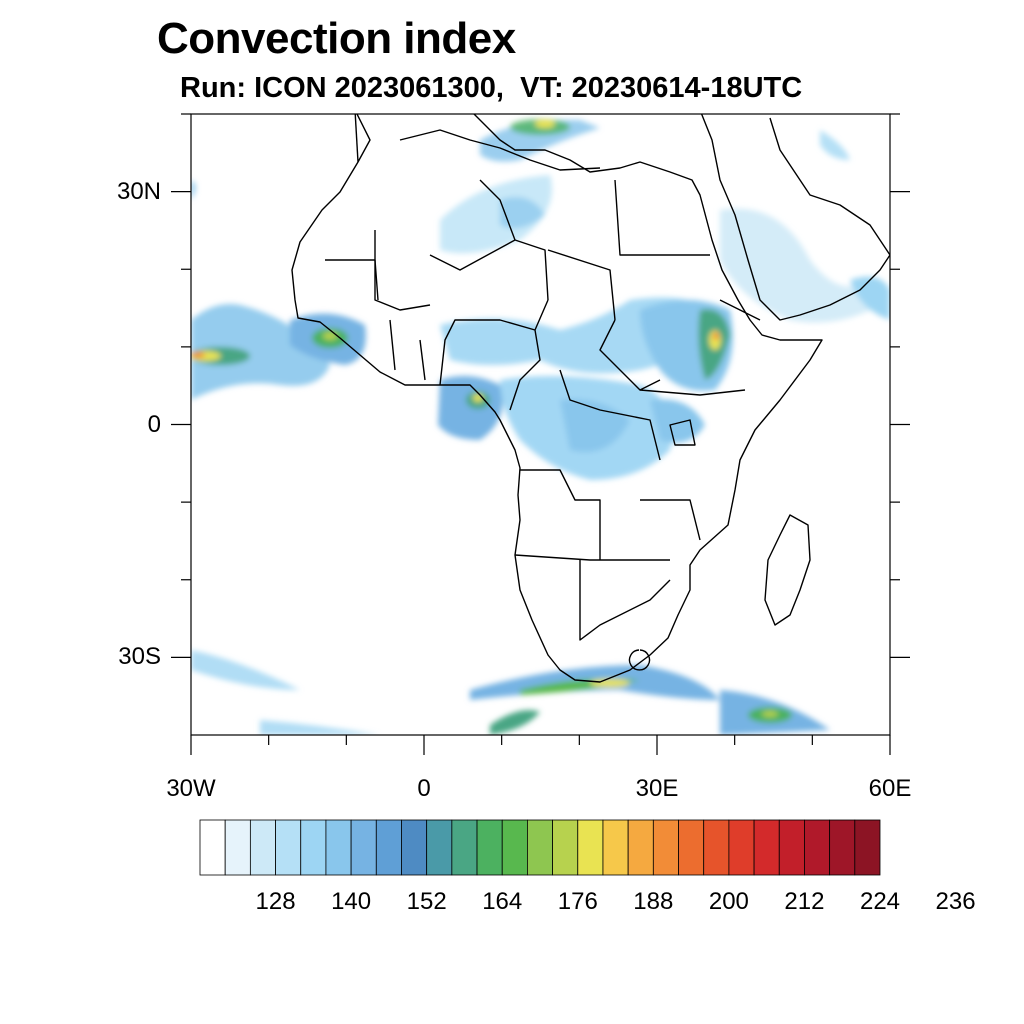 The image size is (1024, 1024). I want to click on chart-subtitle: Run: ICON 2023061300, VT: 20230614-18UTC, so click(491, 88).